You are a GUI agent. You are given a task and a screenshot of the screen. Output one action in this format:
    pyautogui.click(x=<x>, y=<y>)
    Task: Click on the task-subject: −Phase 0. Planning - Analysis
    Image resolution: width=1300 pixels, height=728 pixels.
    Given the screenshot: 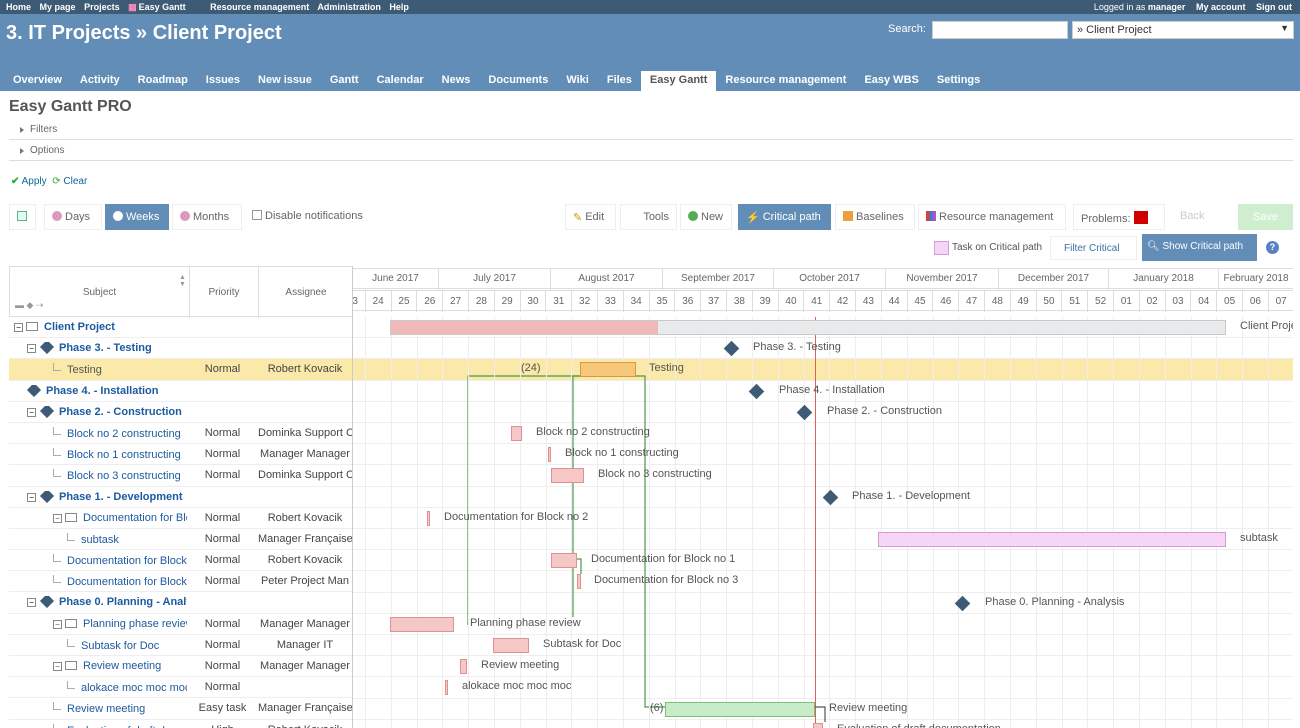 What is the action you would take?
    pyautogui.click(x=98, y=602)
    